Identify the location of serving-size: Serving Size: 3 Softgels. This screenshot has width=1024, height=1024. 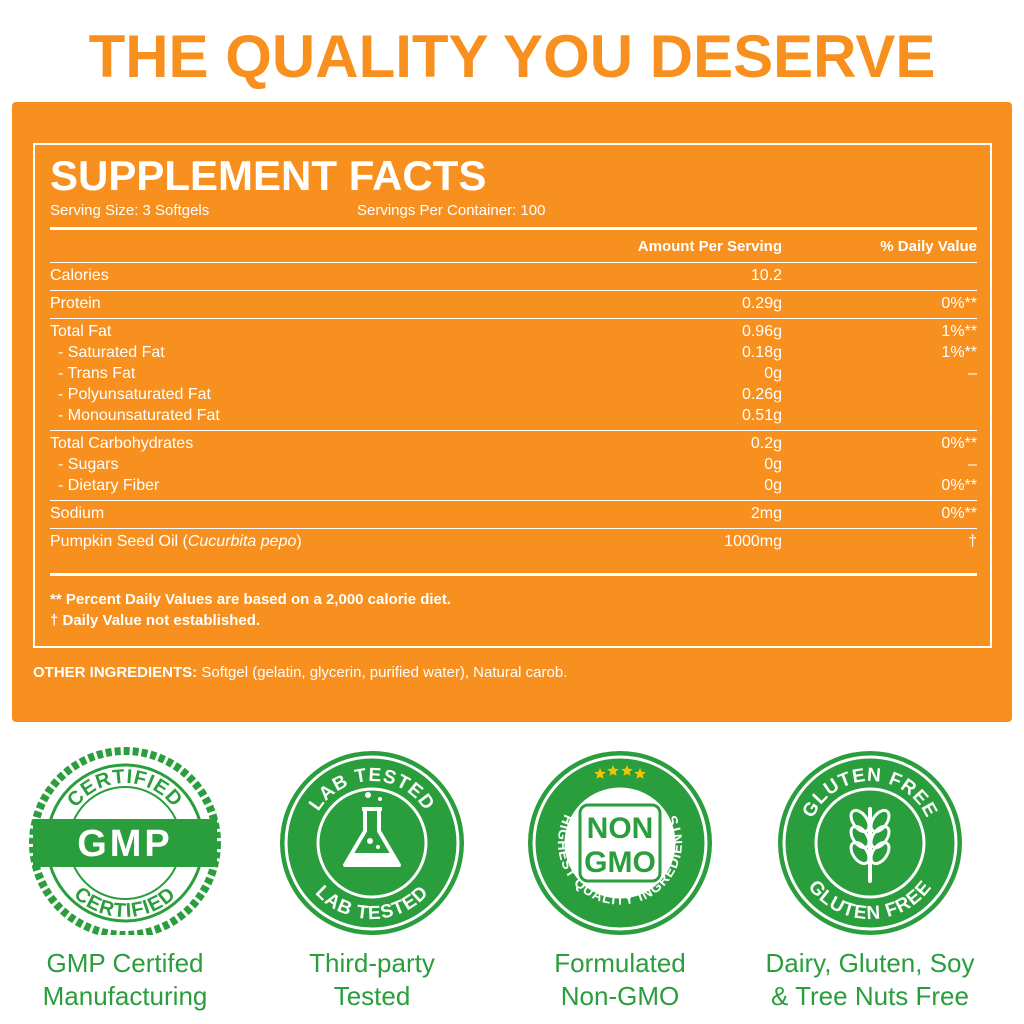
(130, 210).